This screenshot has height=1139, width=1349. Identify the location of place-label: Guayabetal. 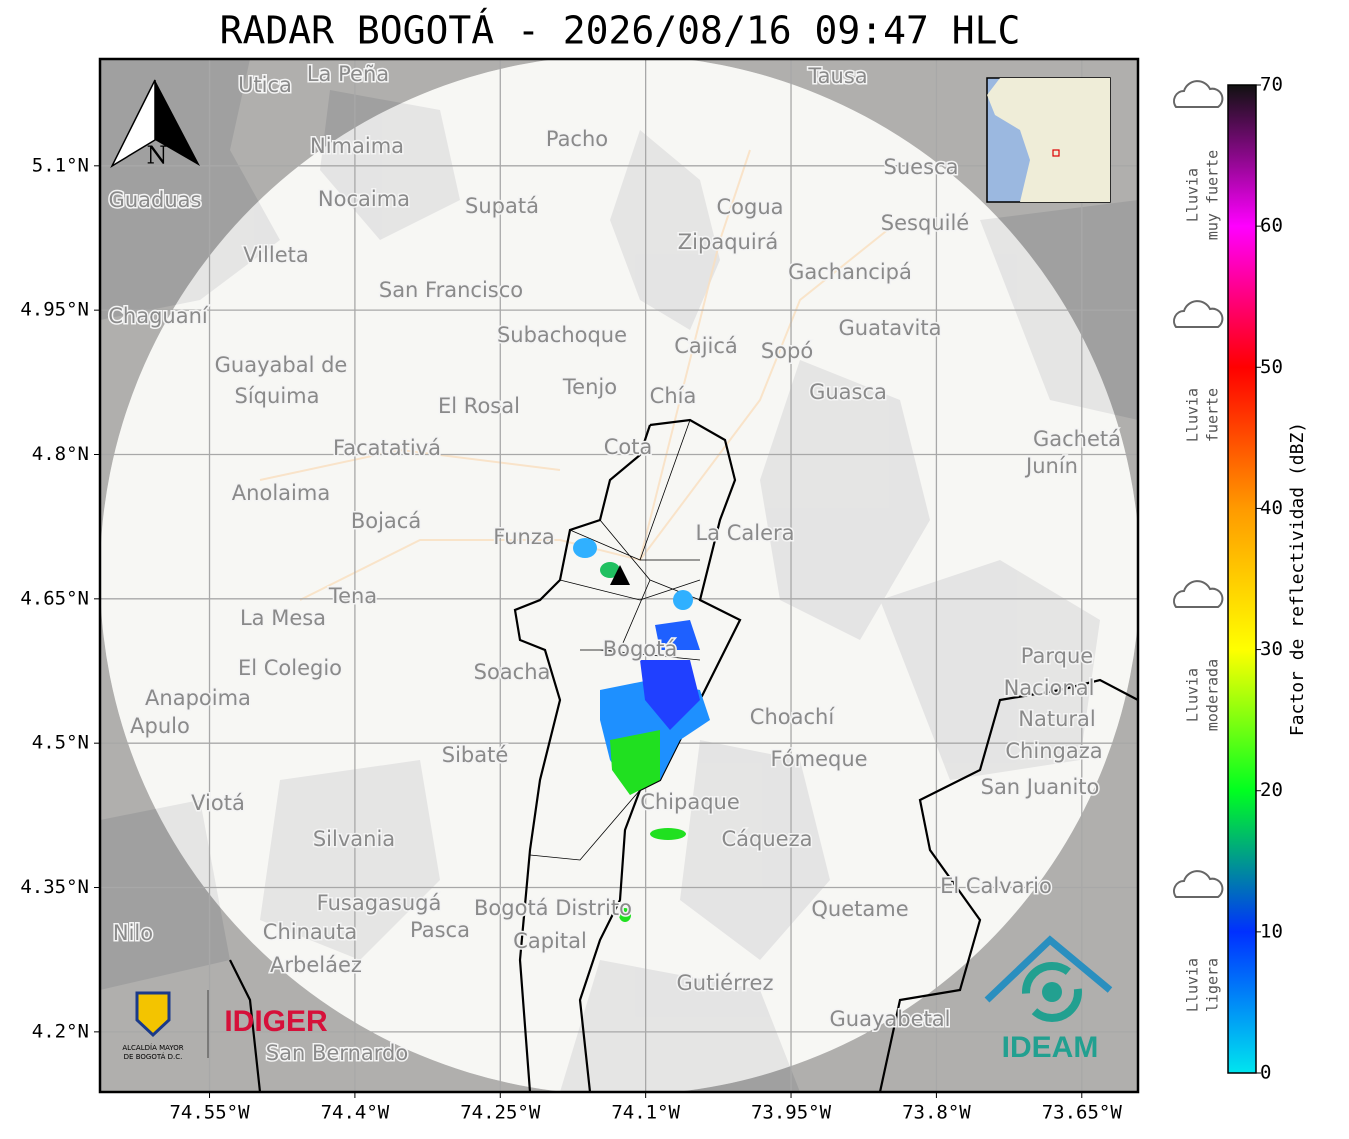
(890, 1019).